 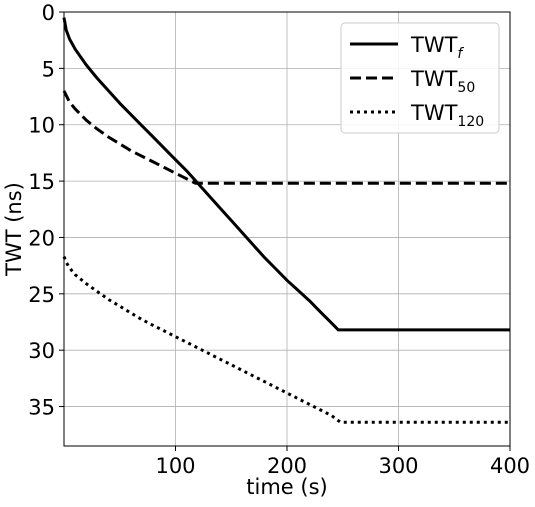 What do you see at coordinates (41, 295) in the screenshot?
I see `y-tick-label: 25` at bounding box center [41, 295].